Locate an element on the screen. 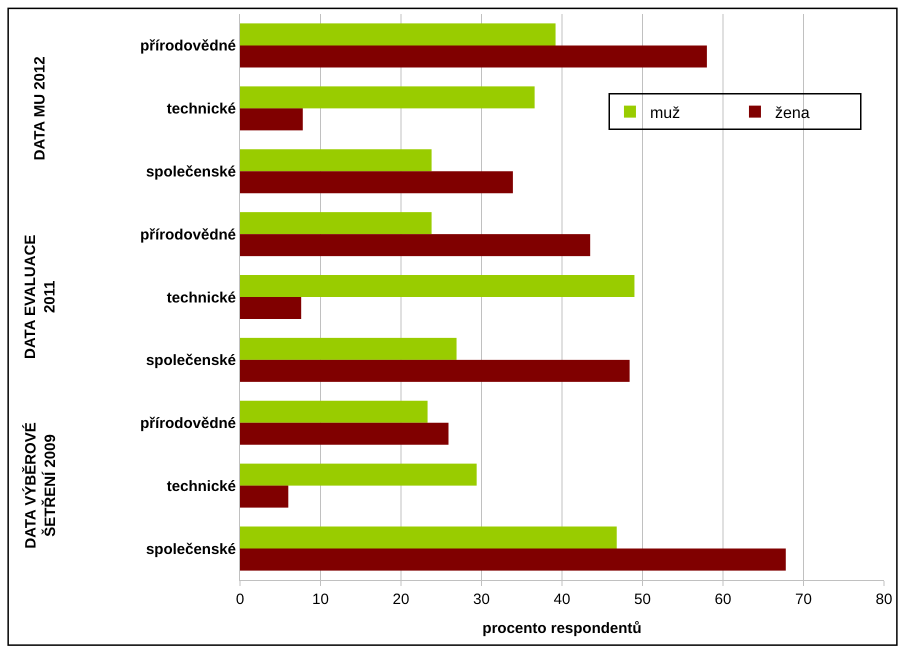 The height and width of the screenshot is (668, 906). x-tick-label: 70 is located at coordinates (803, 599).